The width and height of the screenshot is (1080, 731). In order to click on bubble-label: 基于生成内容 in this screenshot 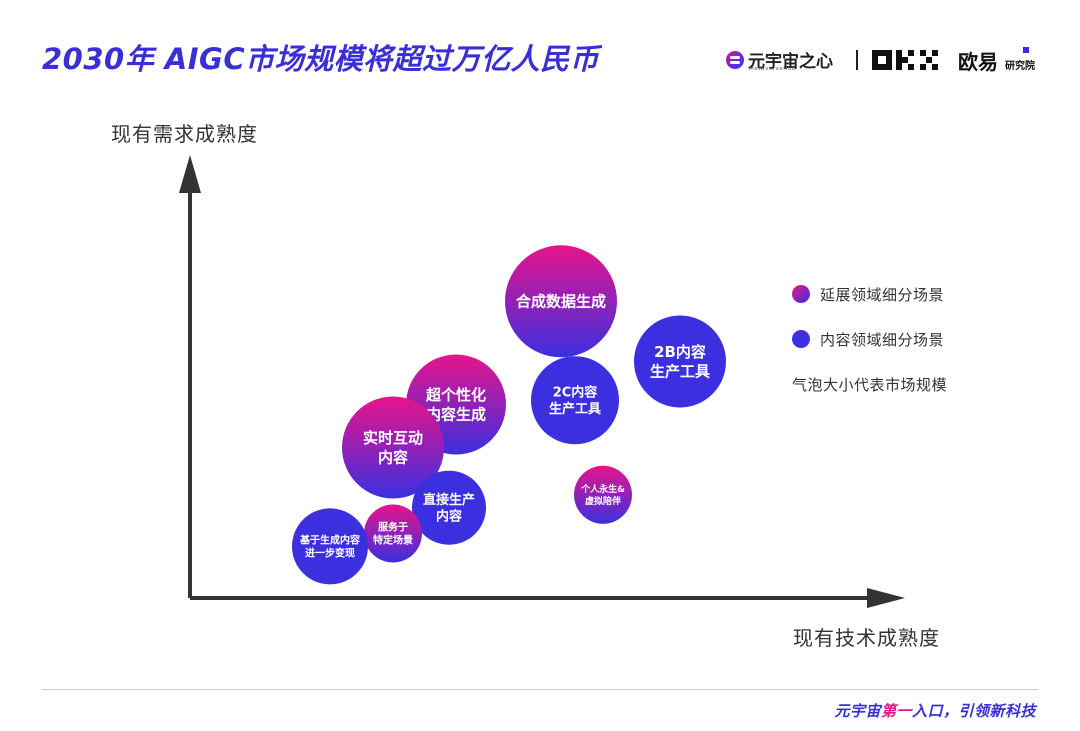, I will do `click(329, 539)`.